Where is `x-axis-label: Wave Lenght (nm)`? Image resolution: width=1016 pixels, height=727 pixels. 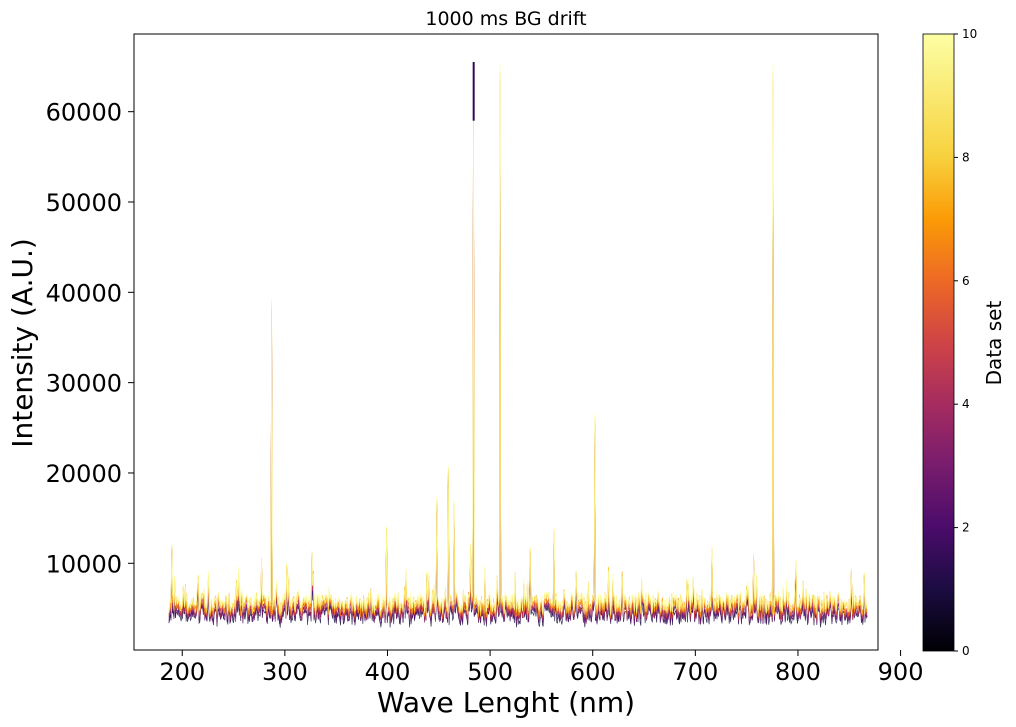
x-axis-label: Wave Lenght (nm) is located at coordinates (506, 702).